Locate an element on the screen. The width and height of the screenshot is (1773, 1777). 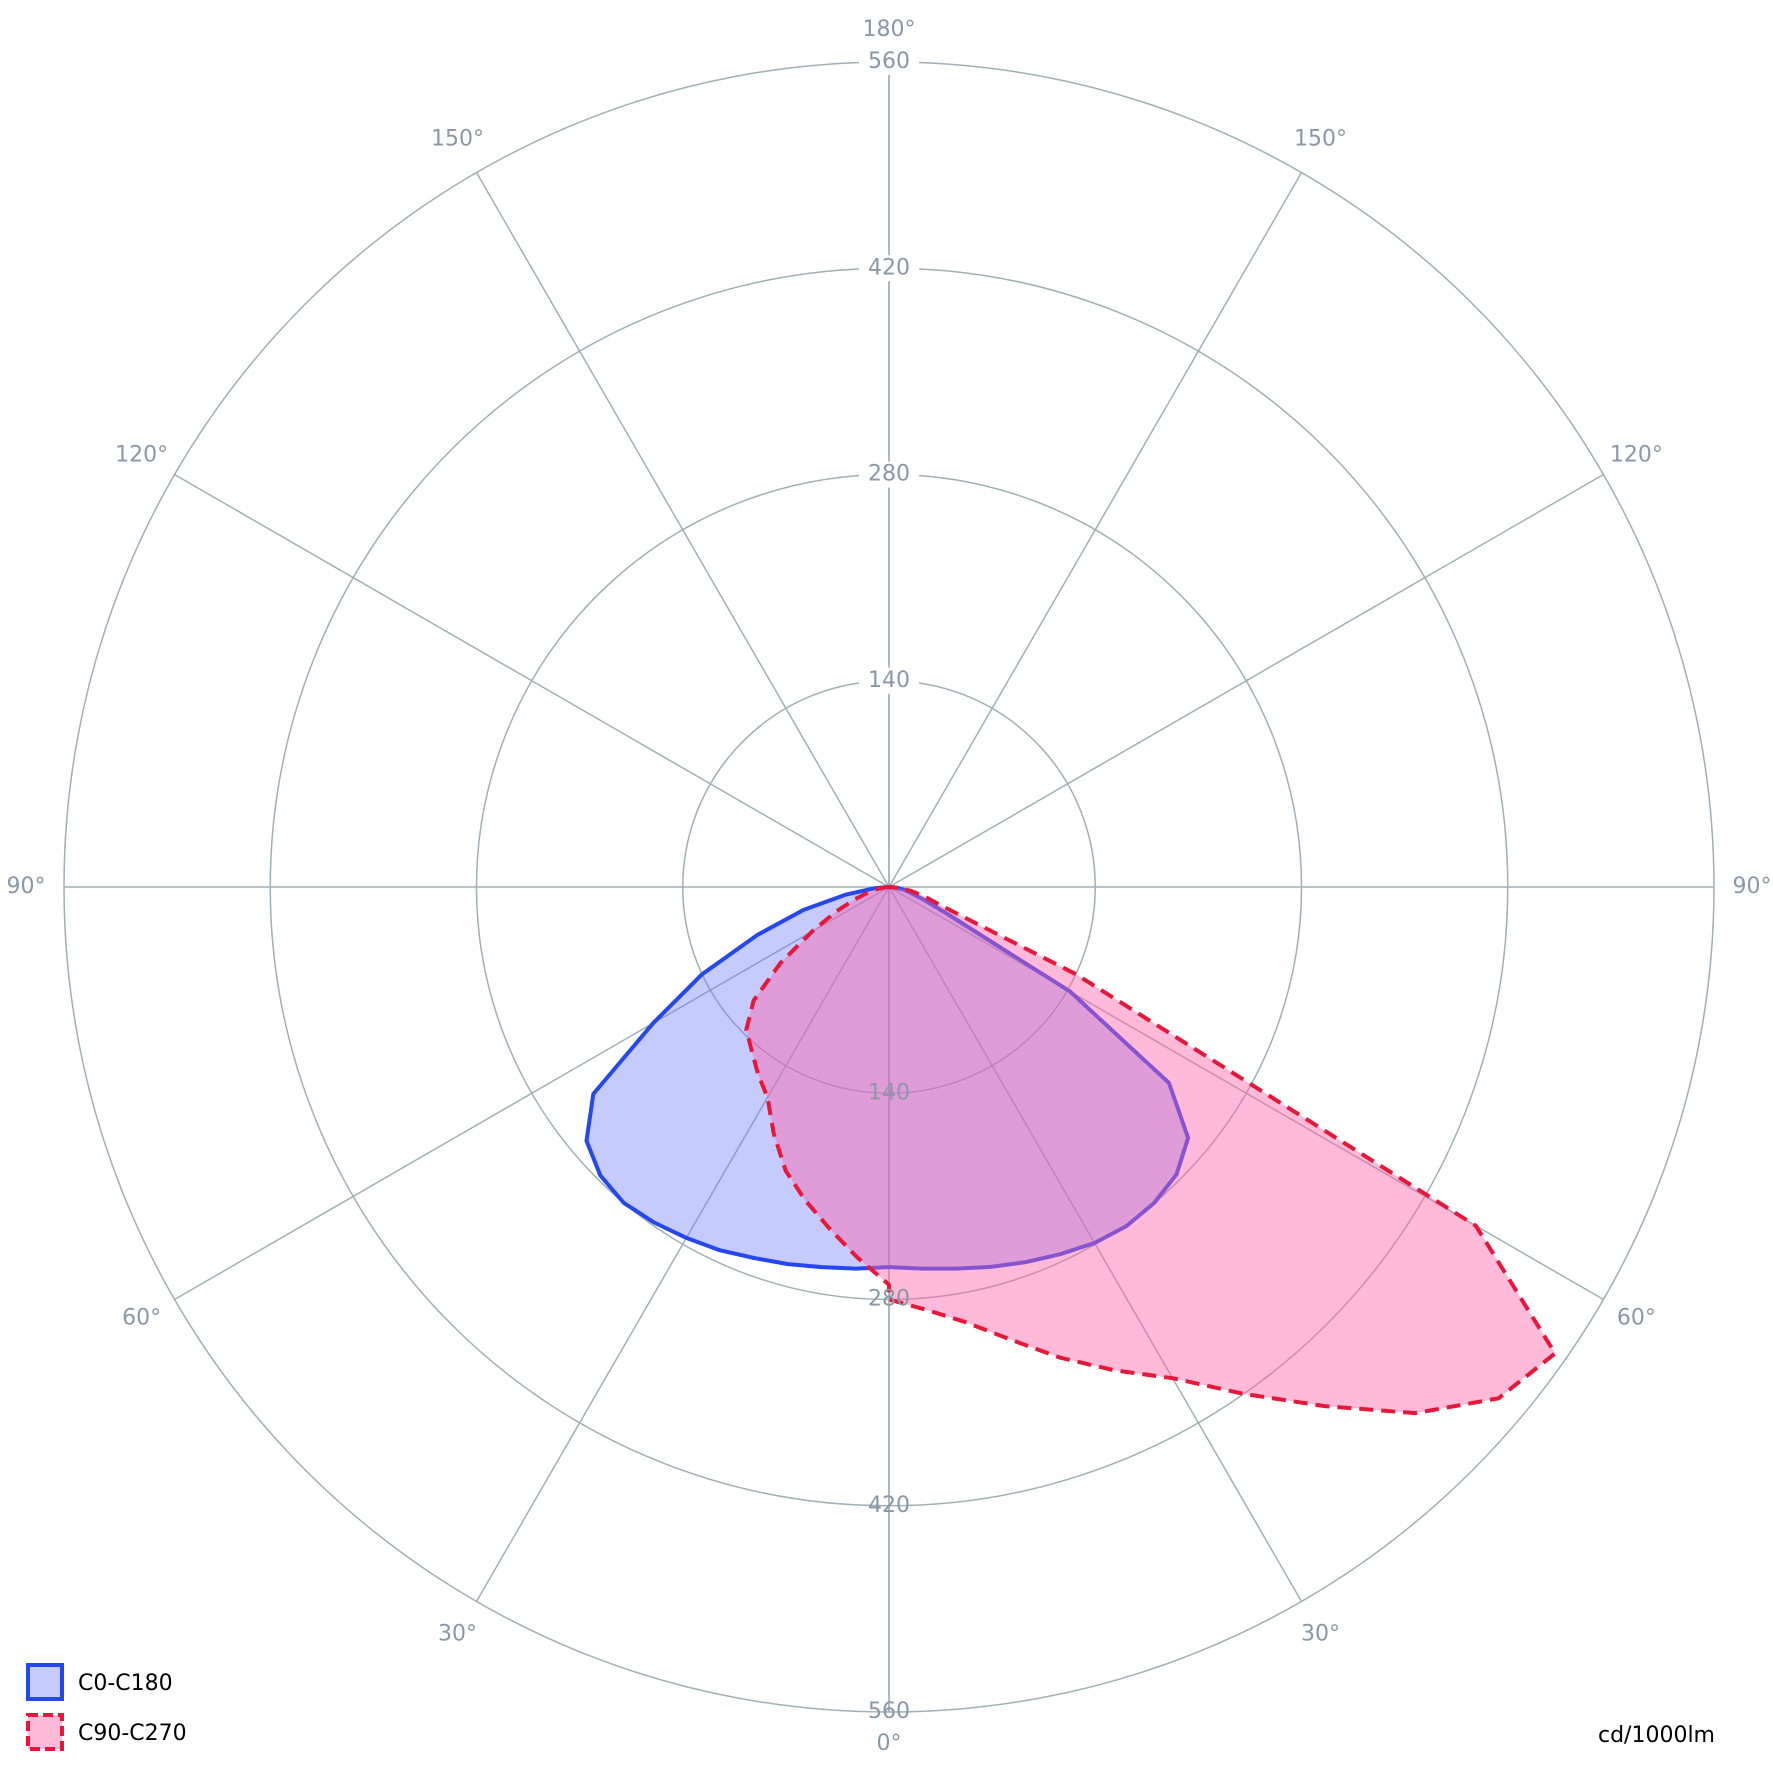
legend-label: C90-C270 is located at coordinates (132, 1733).